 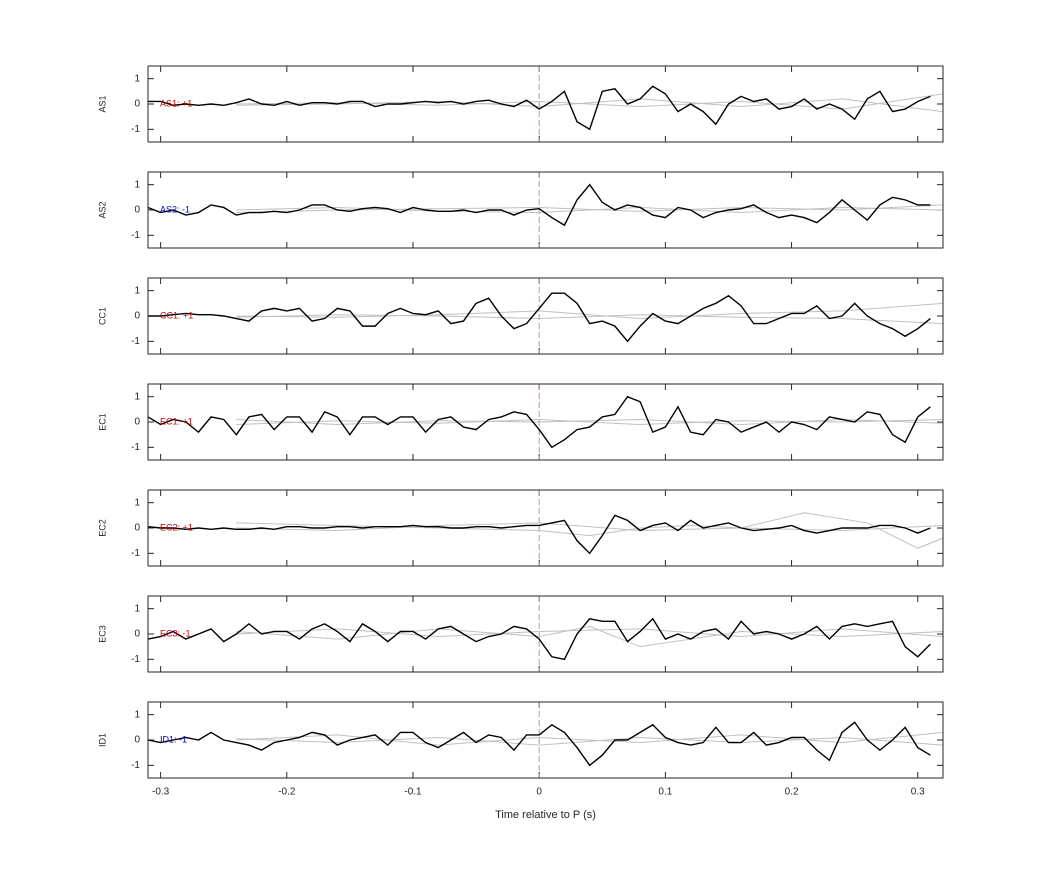 I want to click on x-axis-label: Time relative to P (s), so click(x=545, y=815).